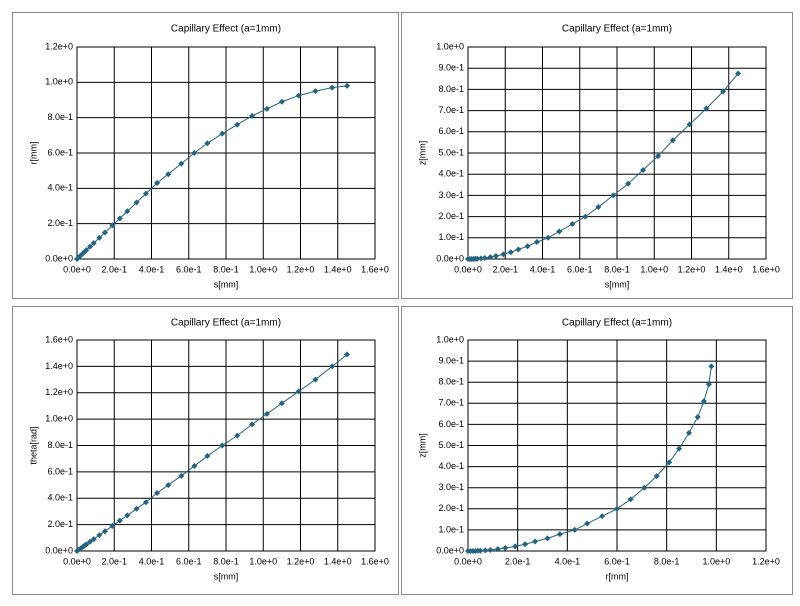  What do you see at coordinates (617, 445) in the screenshot?
I see `plot-border` at bounding box center [617, 445].